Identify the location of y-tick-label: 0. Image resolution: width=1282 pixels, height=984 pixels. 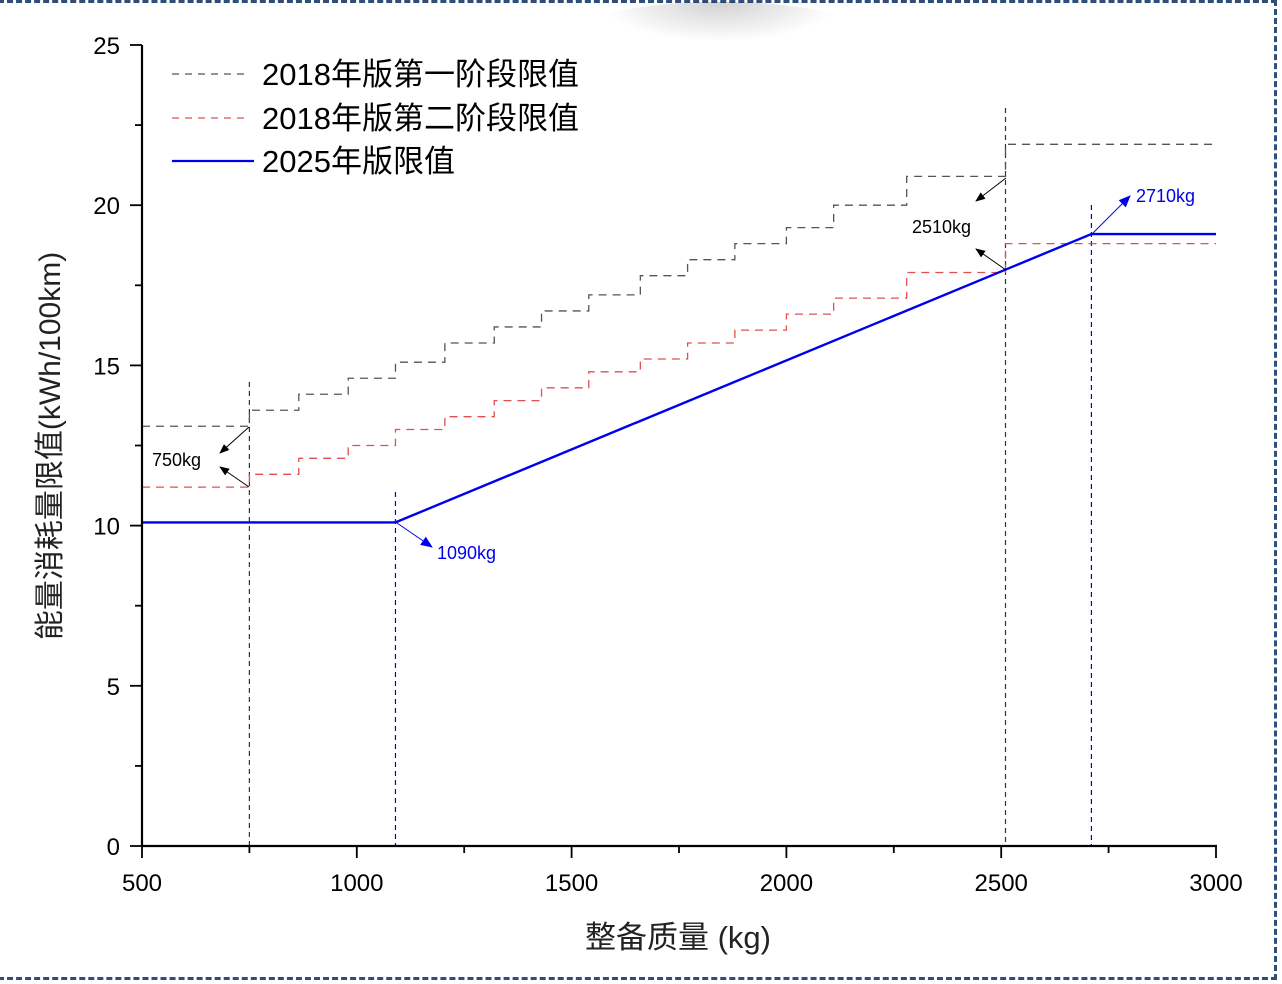
(113, 847).